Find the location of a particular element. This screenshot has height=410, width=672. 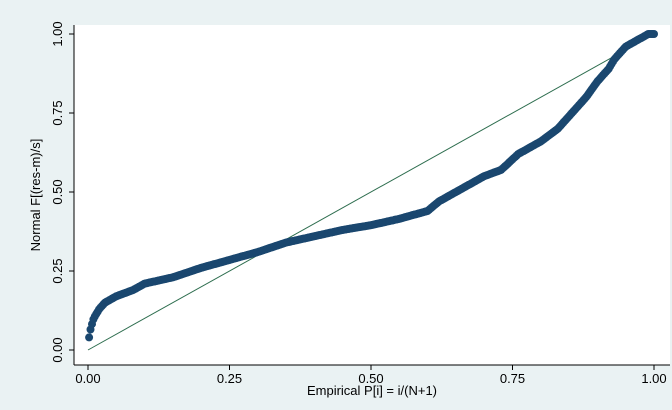

x-axis-ticks: 0.00 0.25 0.50 0.75 1.00 is located at coordinates (371, 375).